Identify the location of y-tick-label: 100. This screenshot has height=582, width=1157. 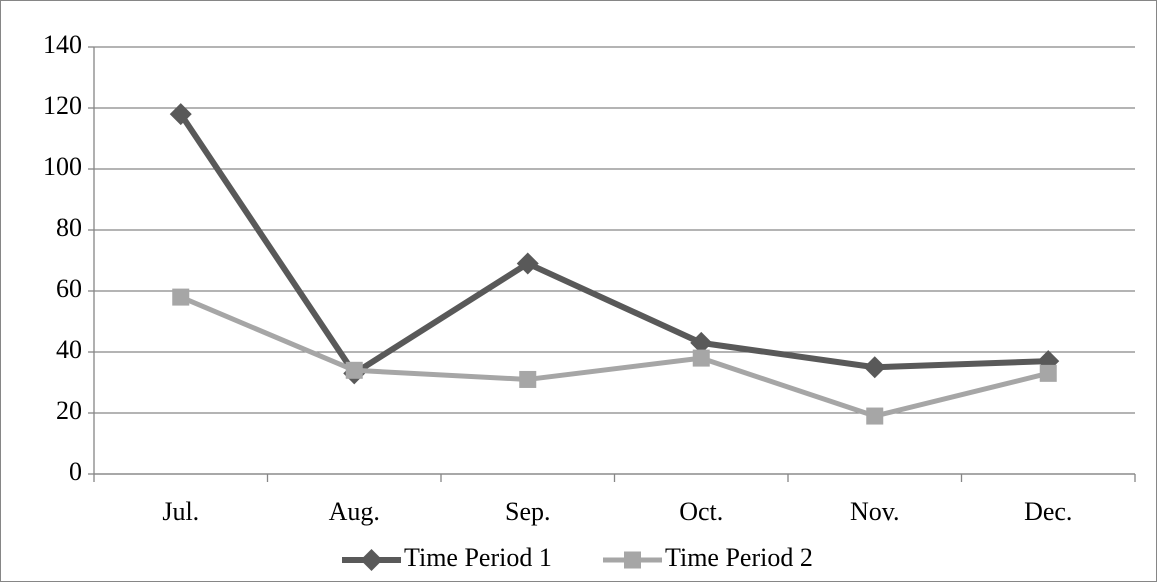
(62, 166).